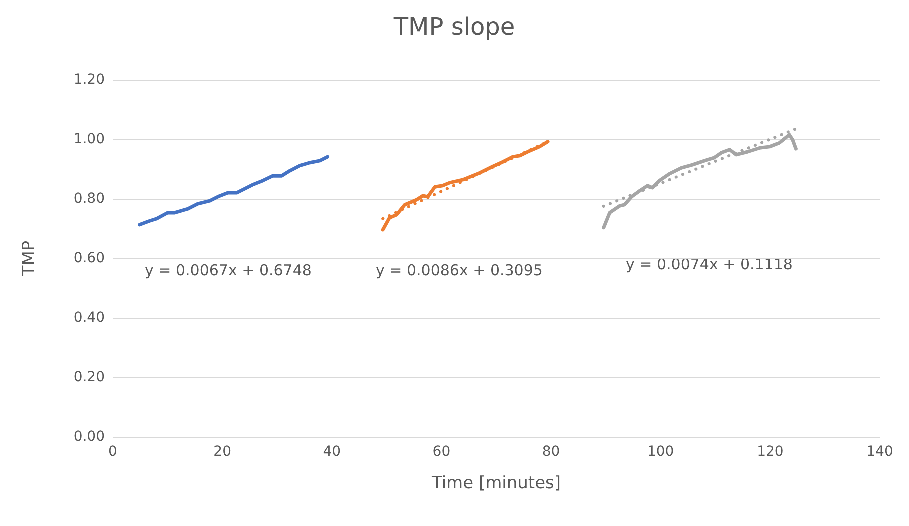 Image resolution: width=909 pixels, height=526 pixels. Describe the element at coordinates (89, 80) in the screenshot. I see `y-tick-label: 1.20` at that location.